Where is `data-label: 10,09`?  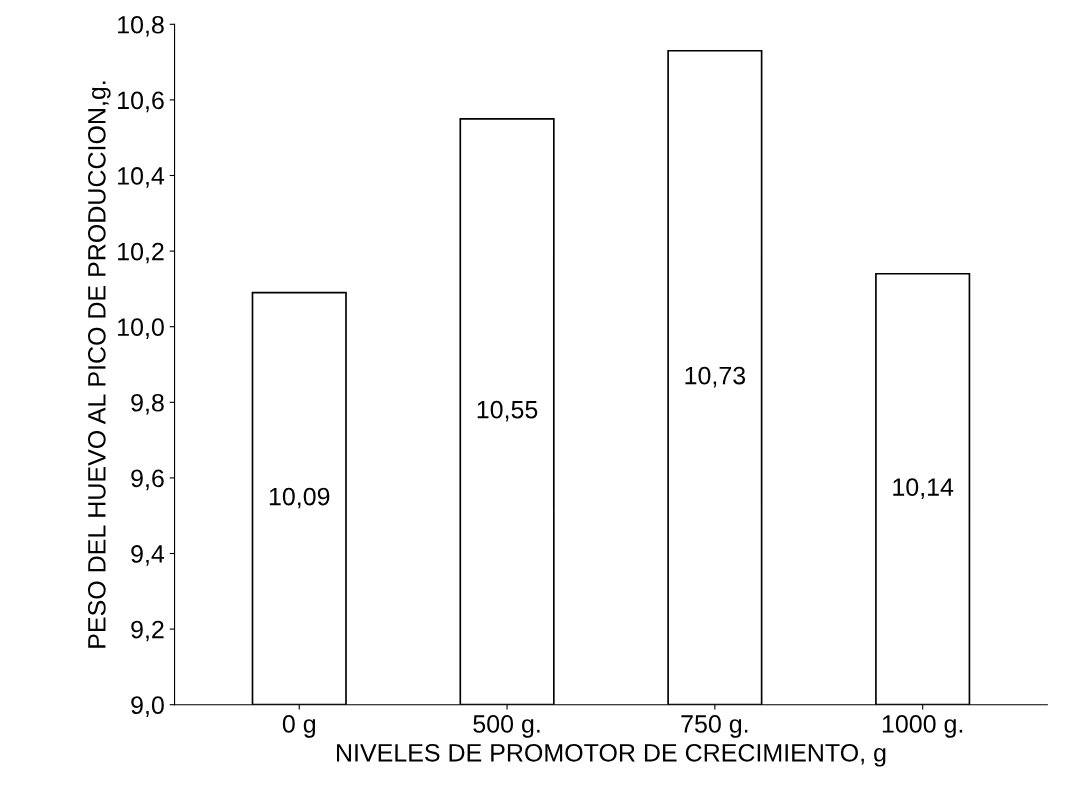 data-label: 10,09 is located at coordinates (299, 498).